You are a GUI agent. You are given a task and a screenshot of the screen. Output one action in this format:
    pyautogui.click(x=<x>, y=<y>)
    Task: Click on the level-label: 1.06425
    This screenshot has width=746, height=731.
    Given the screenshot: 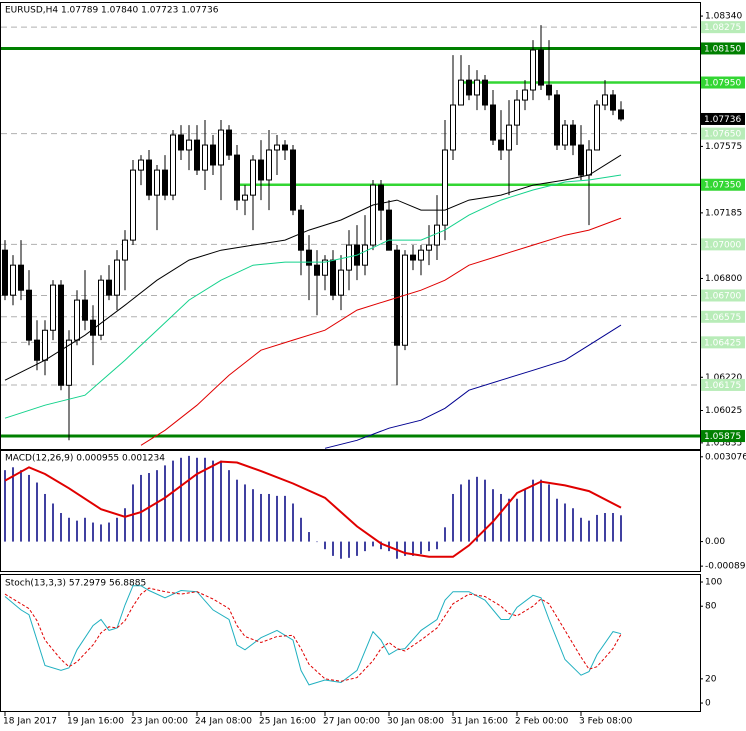 What is the action you would take?
    pyautogui.click(x=722, y=343)
    